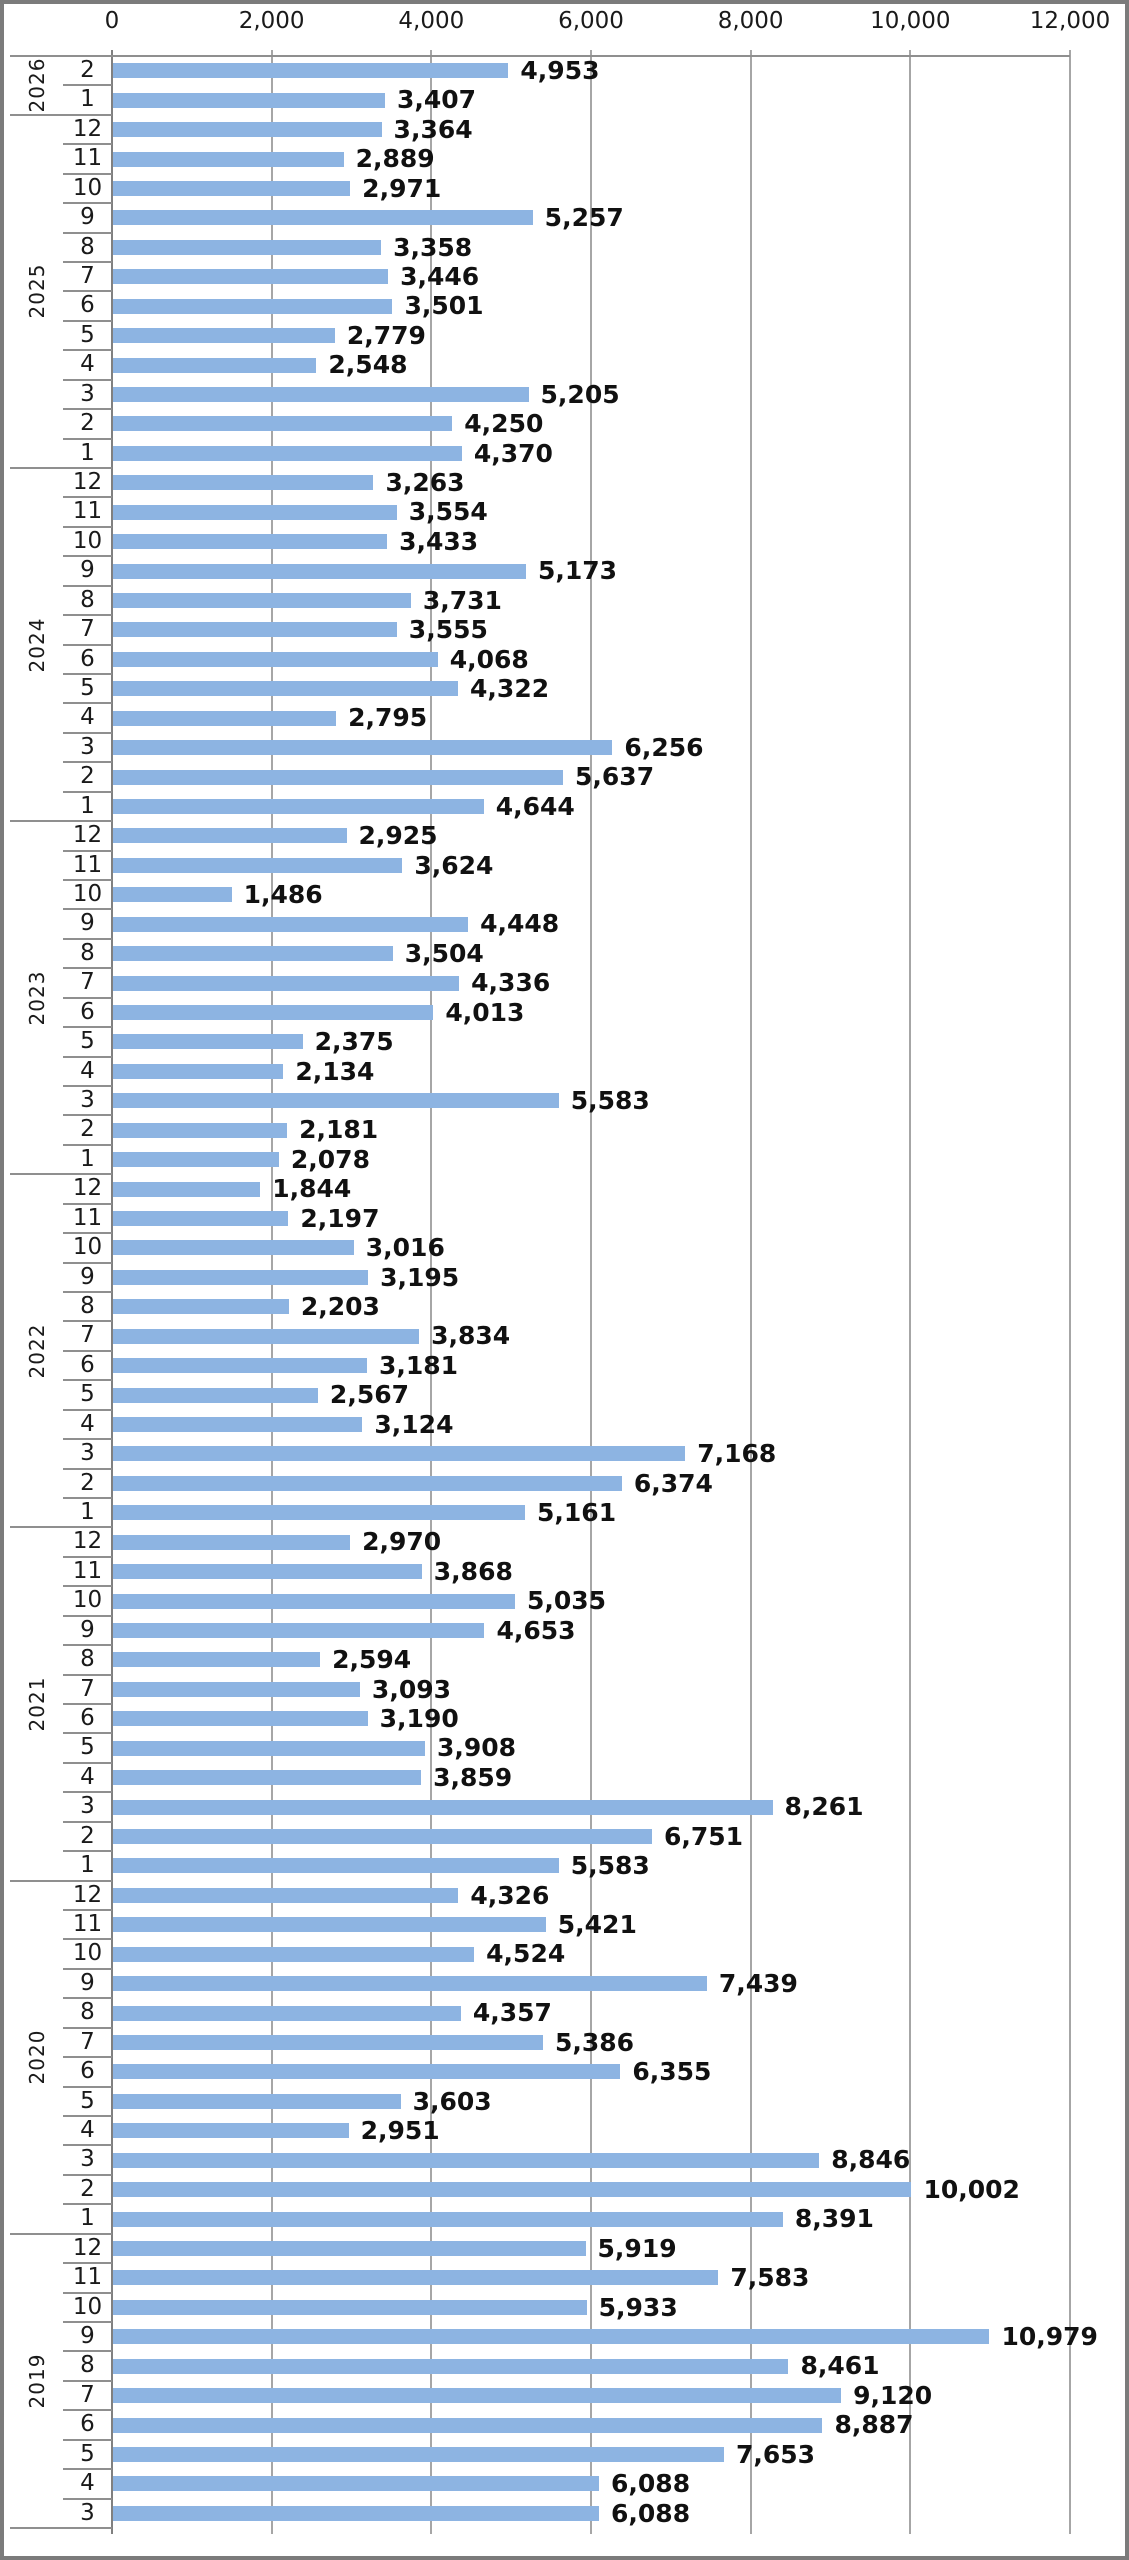  Describe the element at coordinates (112, 21) in the screenshot. I see `value-axis-tick-label: 0` at that location.